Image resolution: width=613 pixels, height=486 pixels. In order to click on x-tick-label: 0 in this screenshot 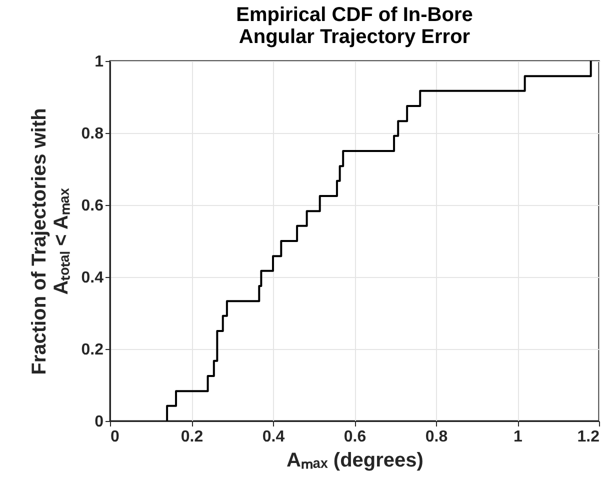, I will do `click(115, 437)`.